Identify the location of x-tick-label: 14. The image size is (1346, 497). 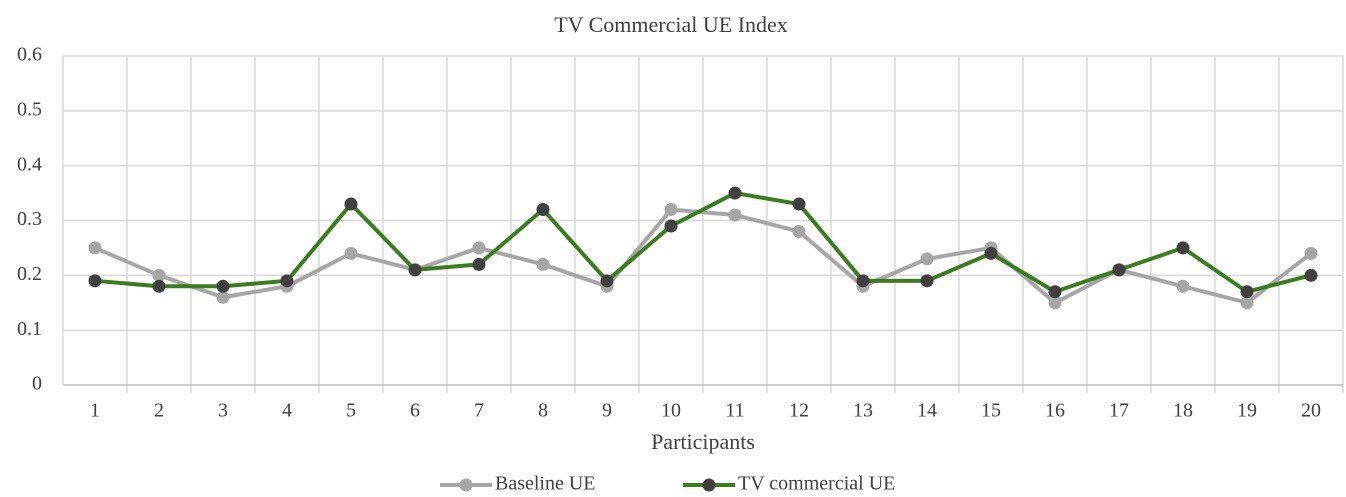
(927, 411).